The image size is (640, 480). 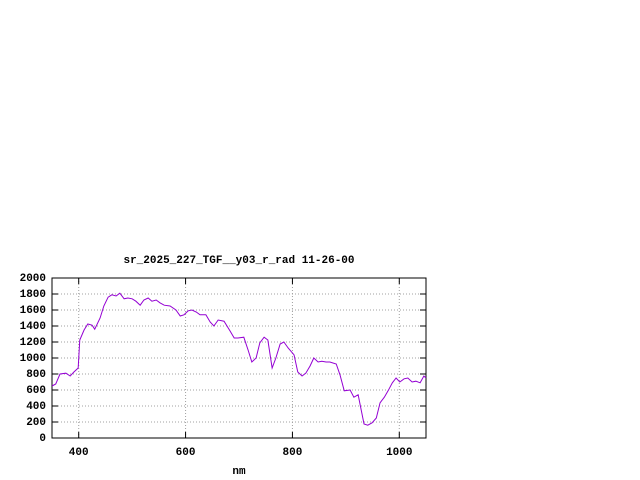 What do you see at coordinates (33, 311) in the screenshot?
I see `y-tick-label: 1600` at bounding box center [33, 311].